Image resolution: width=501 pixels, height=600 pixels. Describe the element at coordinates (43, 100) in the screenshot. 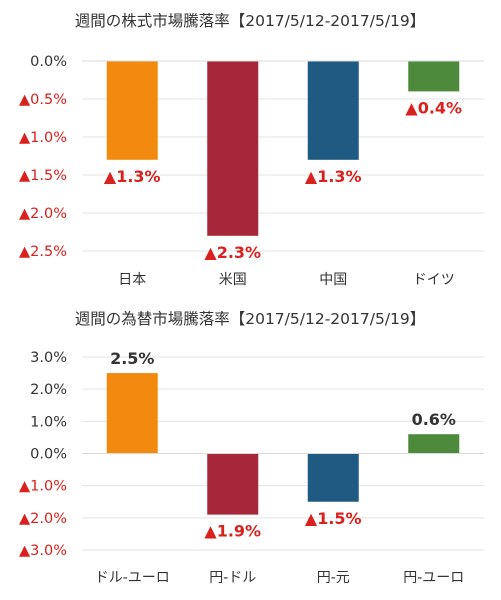

I see `y-tick-label: ▲0.5%` at that location.